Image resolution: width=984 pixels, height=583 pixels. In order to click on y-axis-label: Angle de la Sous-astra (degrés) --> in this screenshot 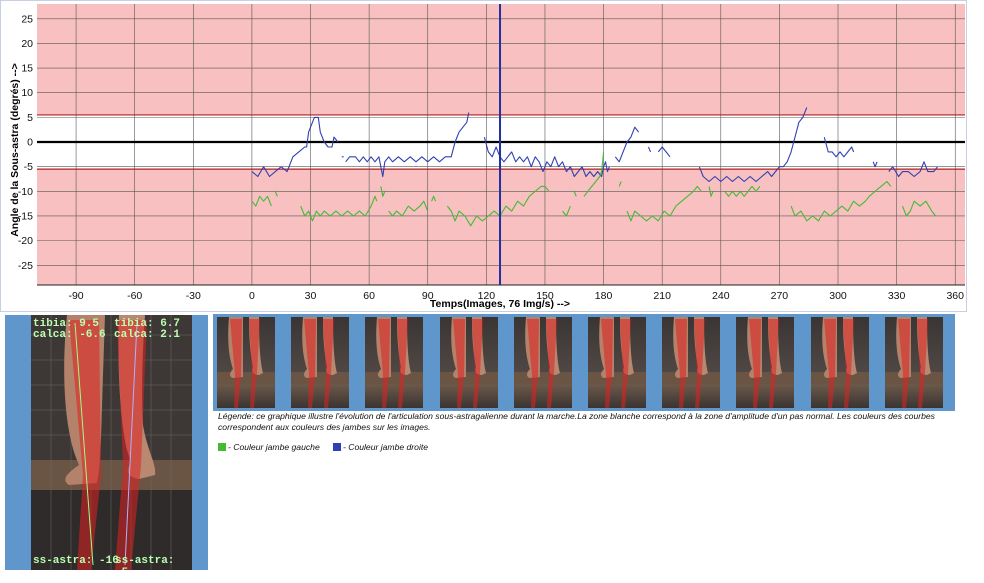, I will do `click(15, 150)`.